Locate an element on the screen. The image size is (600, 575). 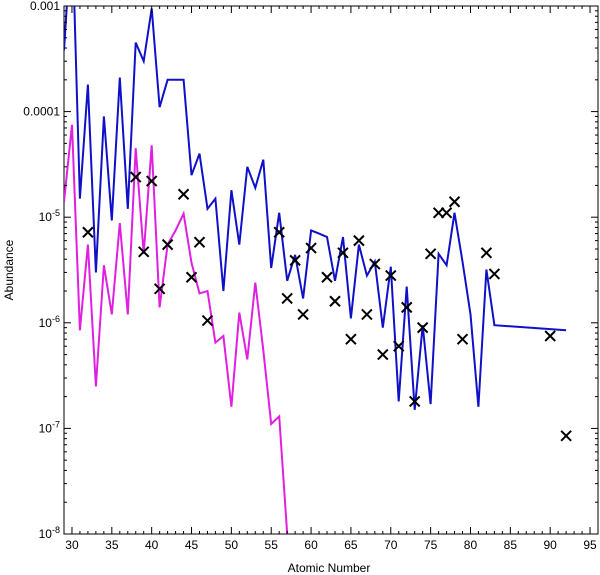
x-tick-label: 45 is located at coordinates (192, 545).